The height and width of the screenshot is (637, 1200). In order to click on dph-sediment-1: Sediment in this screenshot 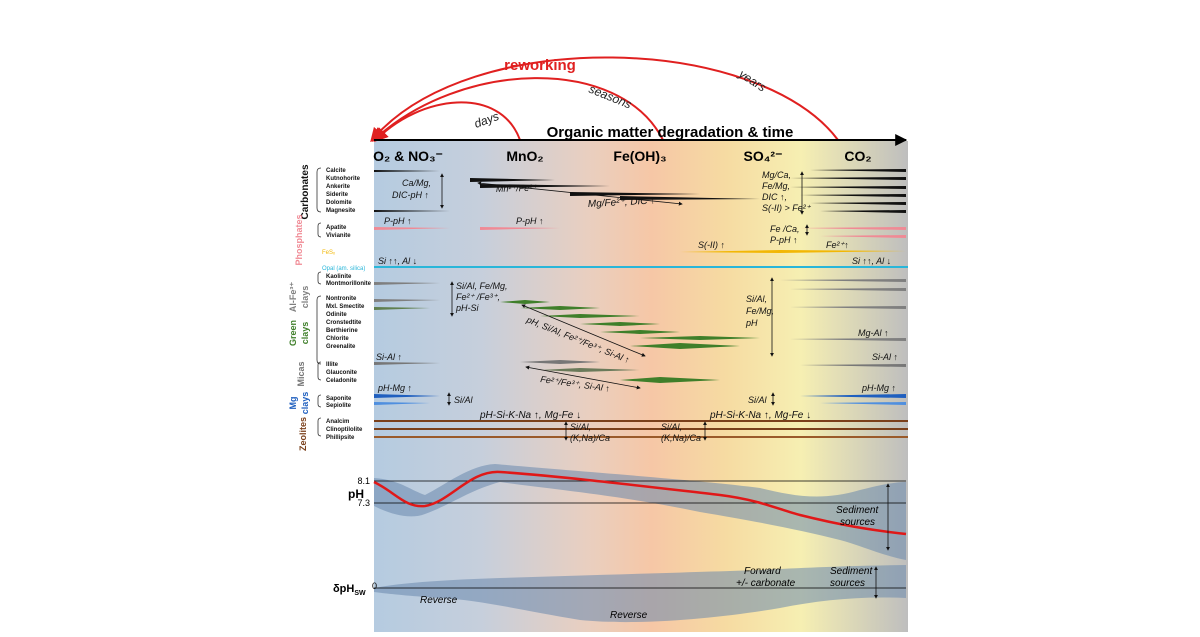, I will do `click(851, 571)`.